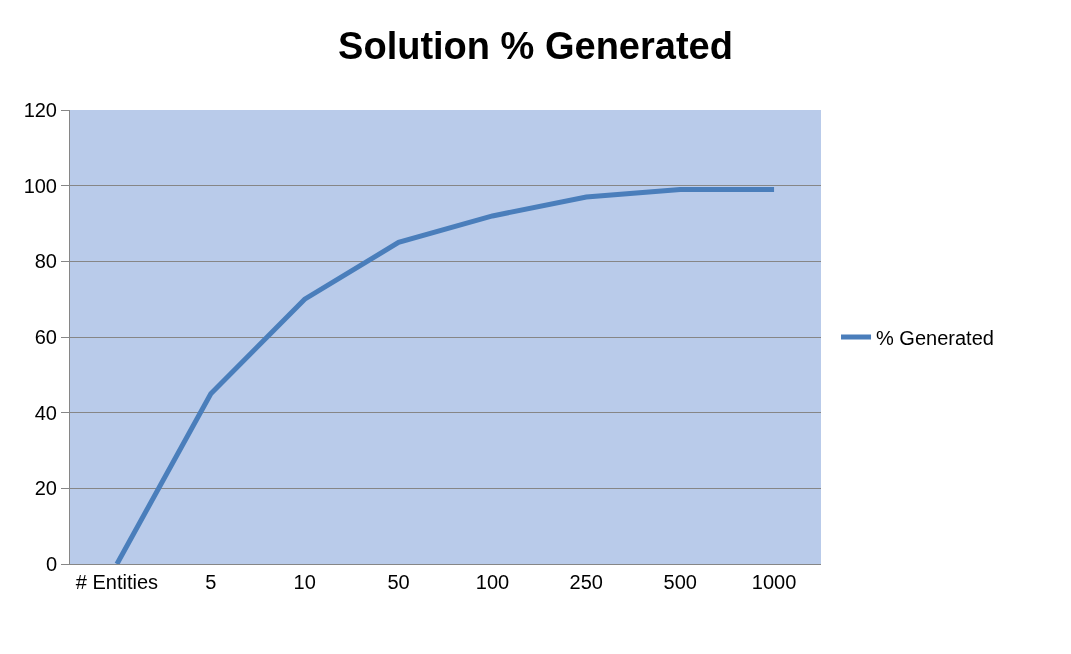  I want to click on x-tick-label: 5, so click(211, 582).